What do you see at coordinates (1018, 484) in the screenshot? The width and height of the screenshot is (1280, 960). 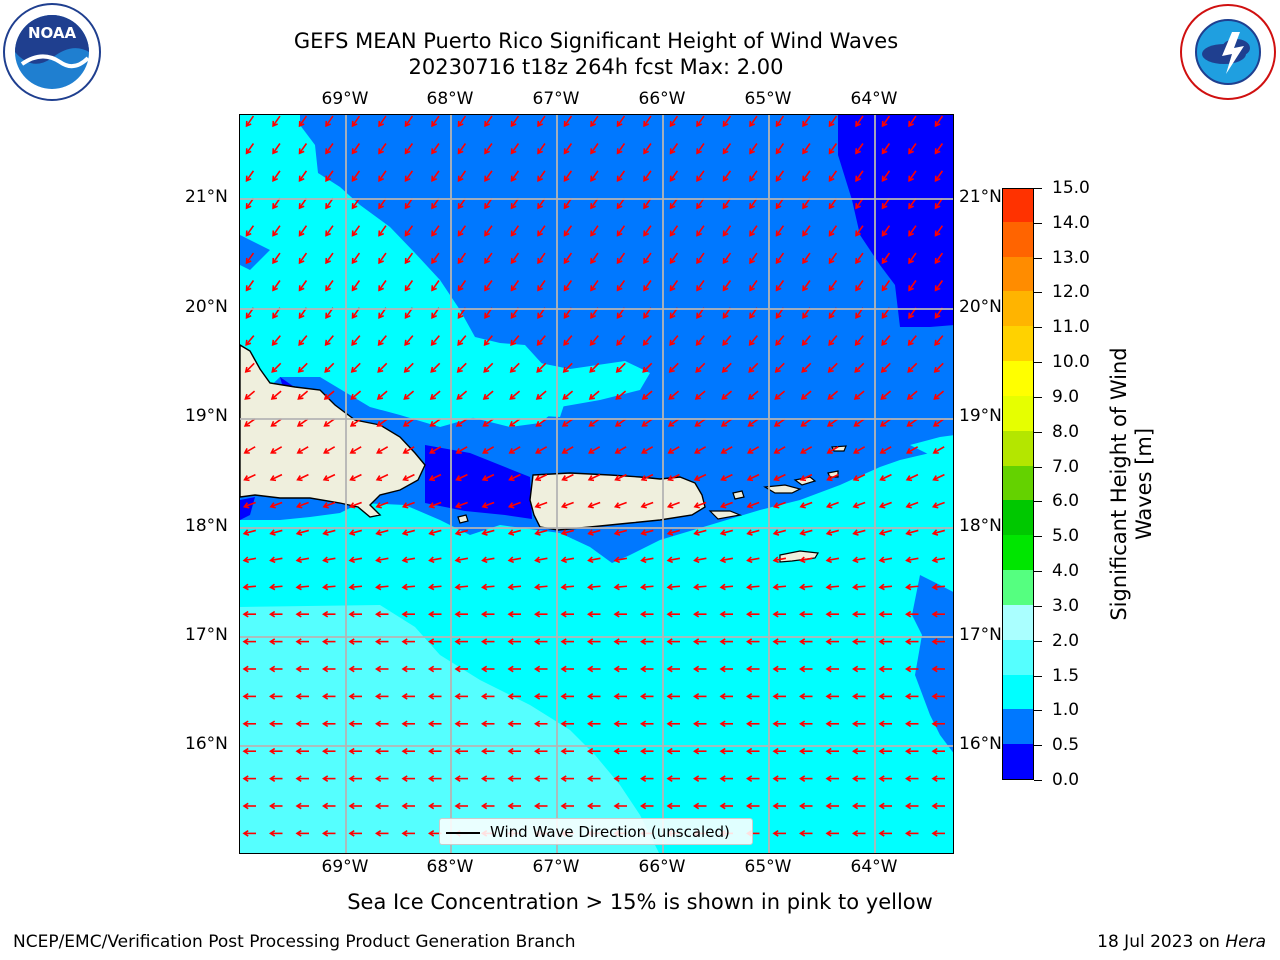 I see `colorbar` at bounding box center [1018, 484].